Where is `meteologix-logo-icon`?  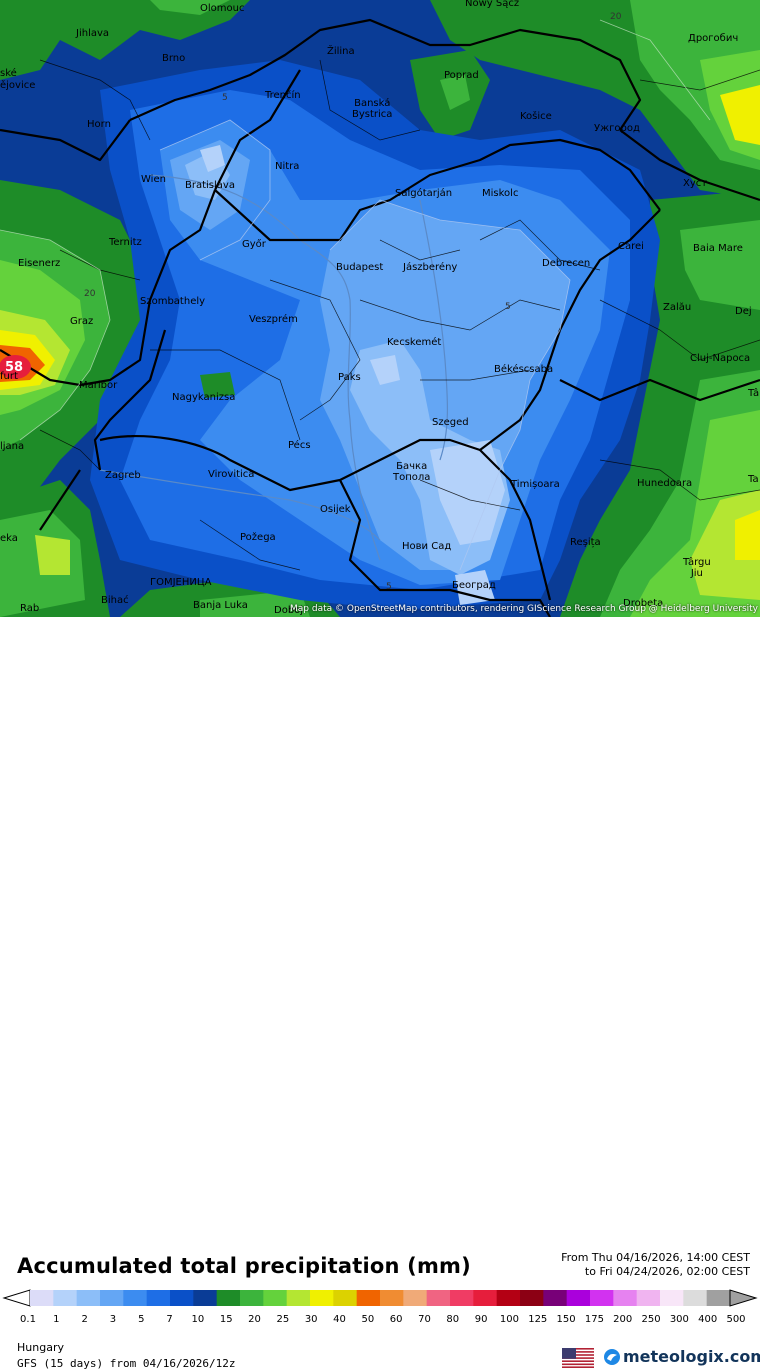
meteologix-logo-icon is located at coordinates (612, 1357).